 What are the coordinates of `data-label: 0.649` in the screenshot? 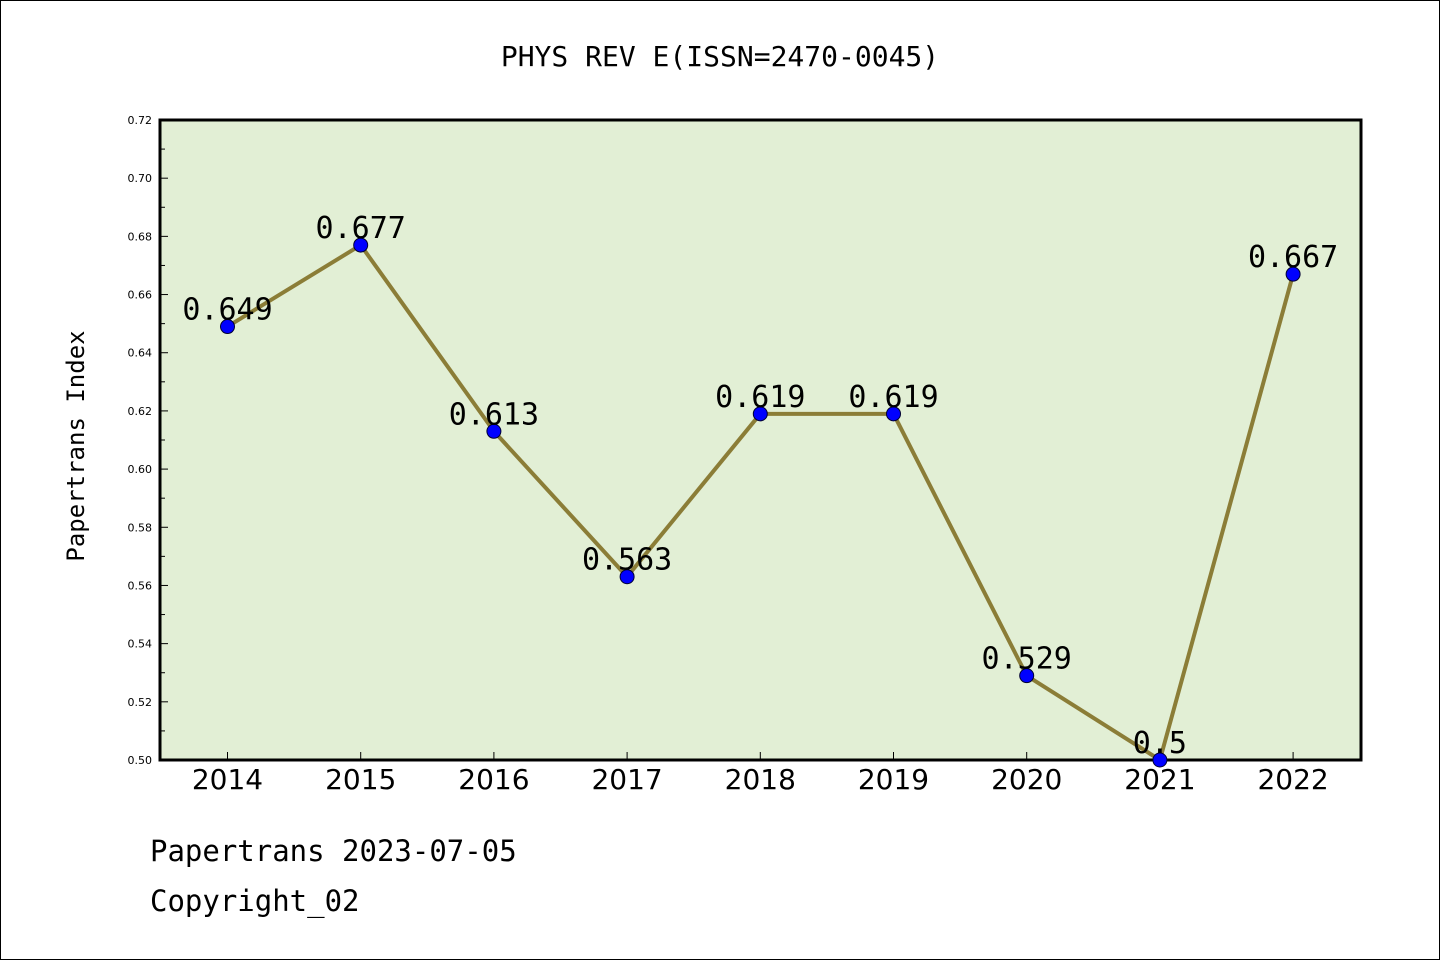 It's located at (227, 310).